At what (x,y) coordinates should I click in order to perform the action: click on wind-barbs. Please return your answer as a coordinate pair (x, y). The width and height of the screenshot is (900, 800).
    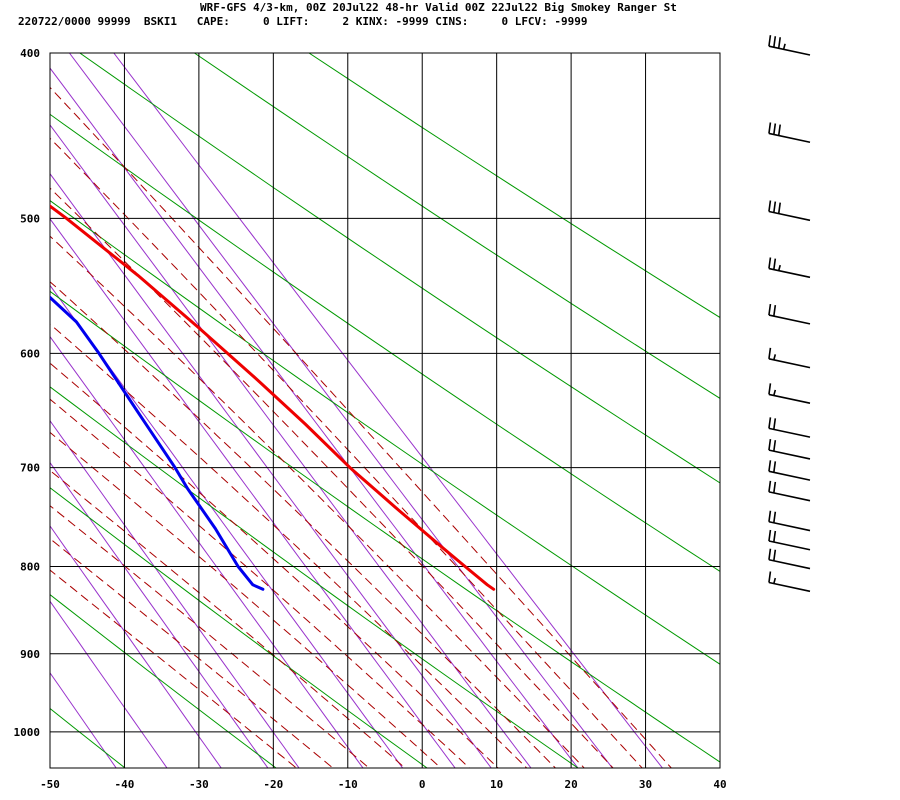
    Looking at the image, I should click on (789, 314).